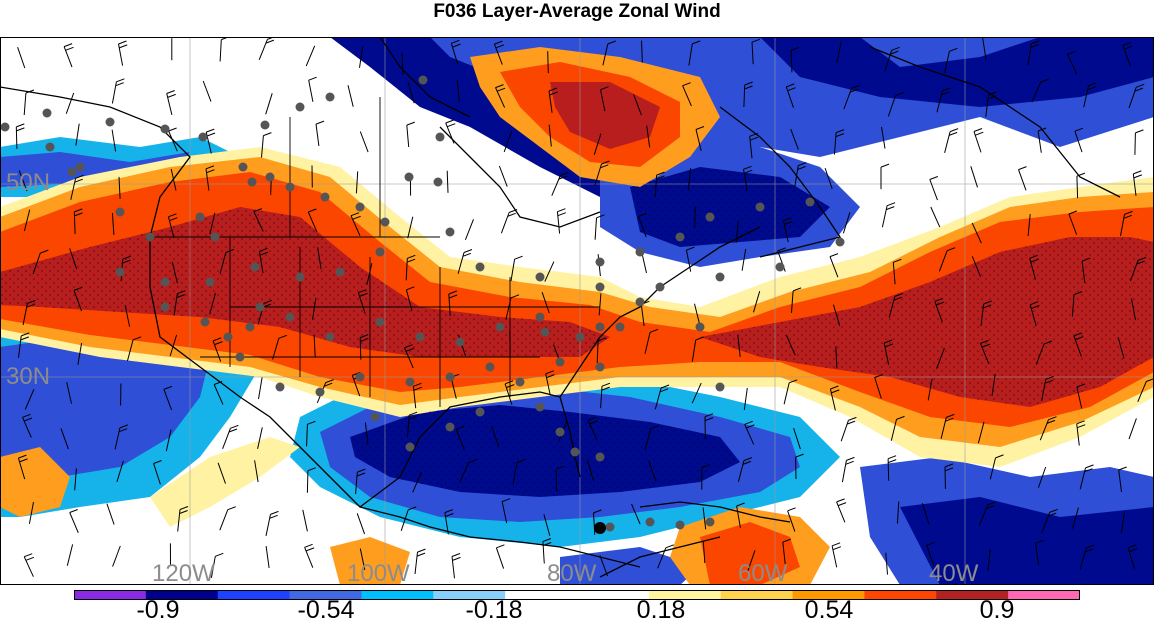 This screenshot has height=624, width=1154. What do you see at coordinates (157, 610) in the screenshot?
I see `colorbar-label: -0.9` at bounding box center [157, 610].